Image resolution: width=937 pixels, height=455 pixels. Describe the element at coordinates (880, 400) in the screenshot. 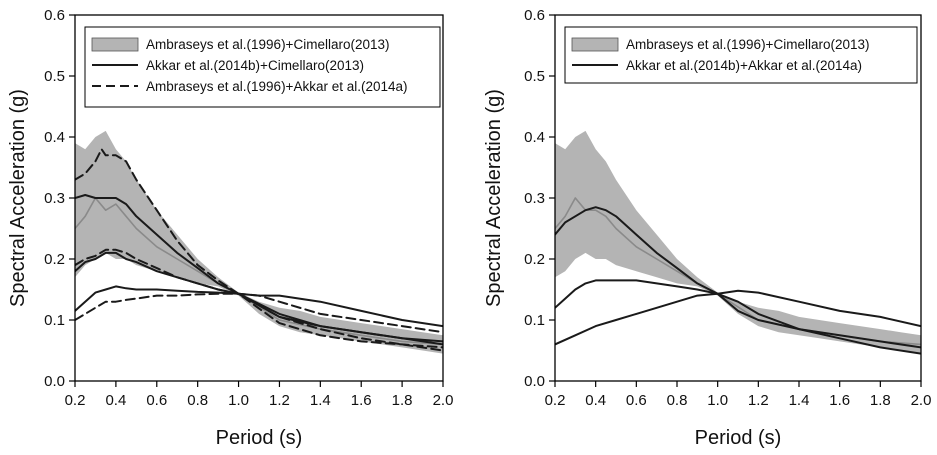

I see `right-x-tick-label: 1.8` at that location.